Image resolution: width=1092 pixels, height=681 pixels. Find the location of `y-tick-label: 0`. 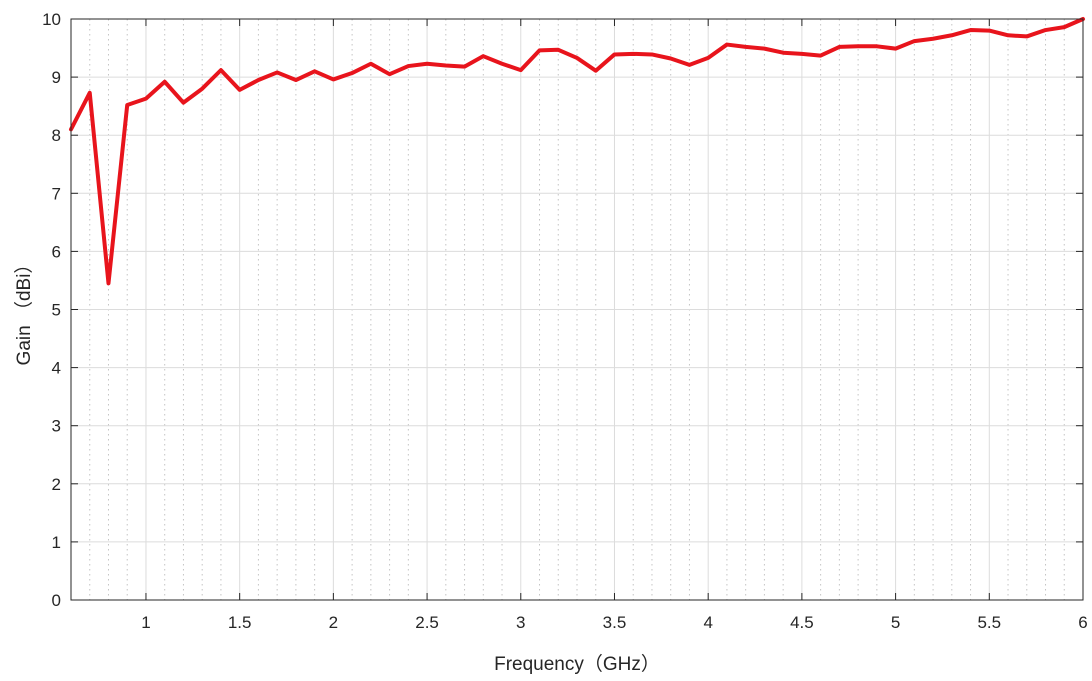

y-tick-label: 0 is located at coordinates (56, 600).